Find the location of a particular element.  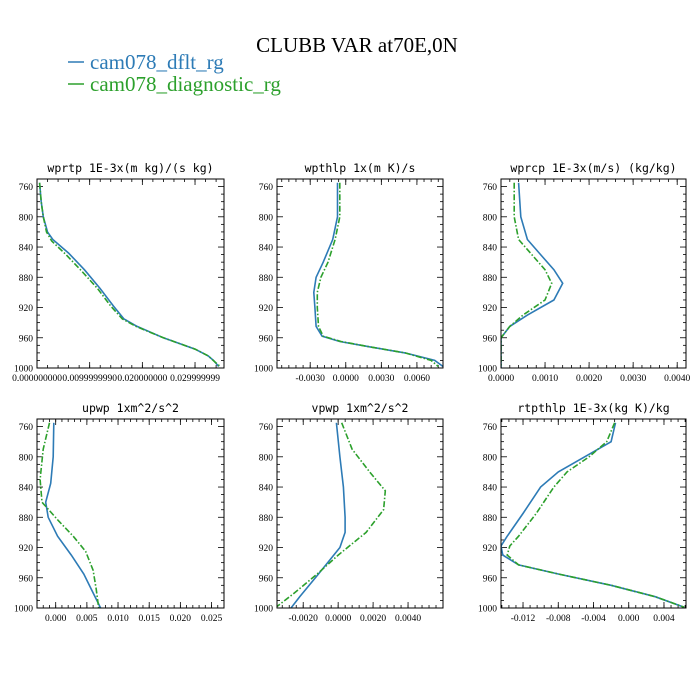

legend-label-diagnostic: cam078_diagnostic_rg is located at coordinates (185, 84).